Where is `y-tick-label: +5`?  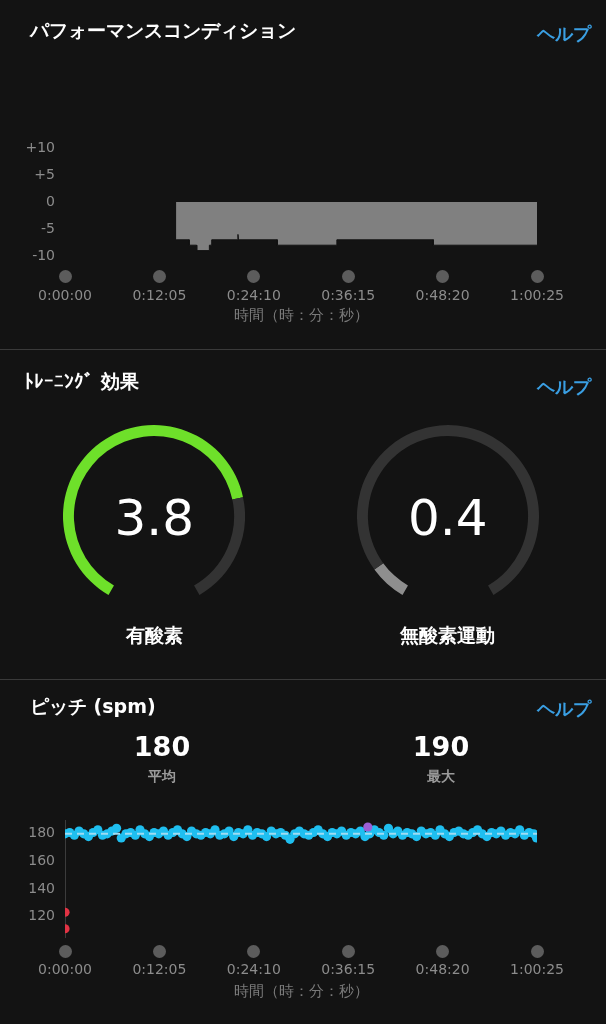
y-tick-label: +5 is located at coordinates (44, 173).